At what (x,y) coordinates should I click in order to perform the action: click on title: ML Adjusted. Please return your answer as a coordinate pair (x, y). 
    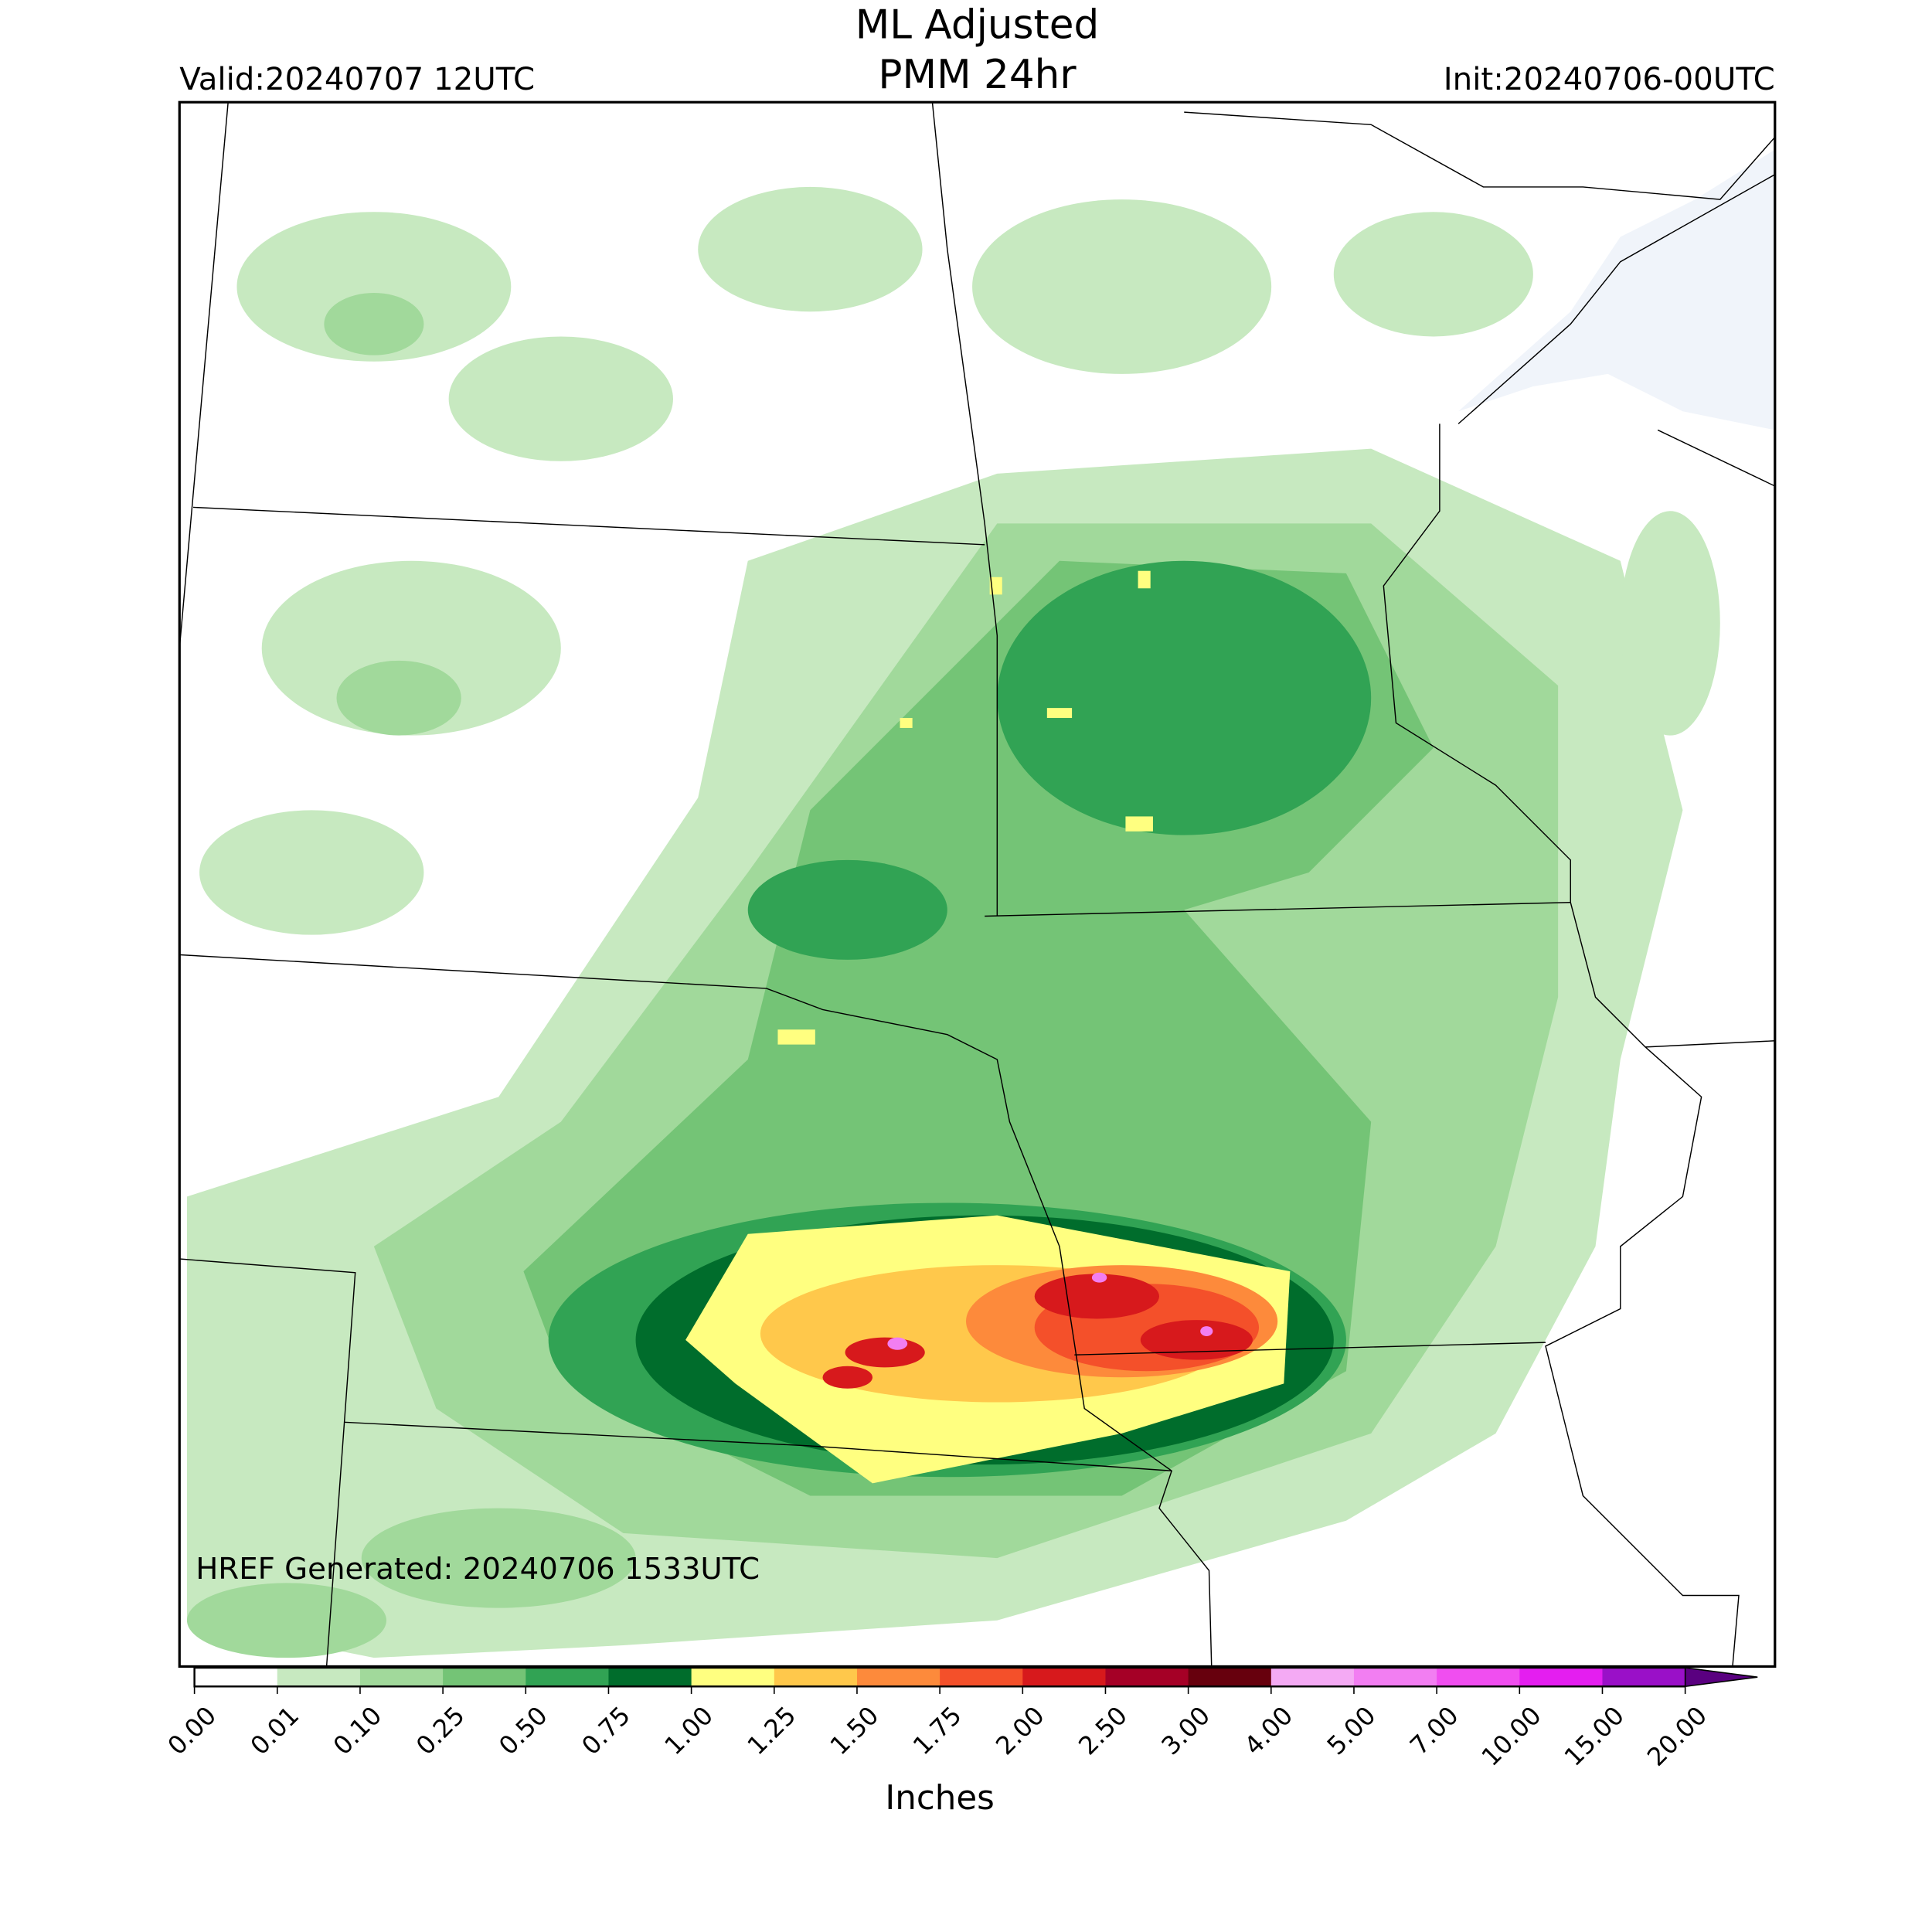
    Looking at the image, I should click on (978, 25).